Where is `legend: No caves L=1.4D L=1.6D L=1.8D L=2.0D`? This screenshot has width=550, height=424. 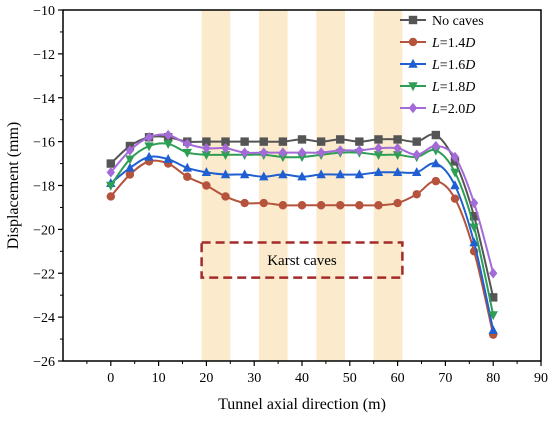
legend: No caves L=1.4D L=1.6D L=1.8D L=2.0D is located at coordinates (442, 65).